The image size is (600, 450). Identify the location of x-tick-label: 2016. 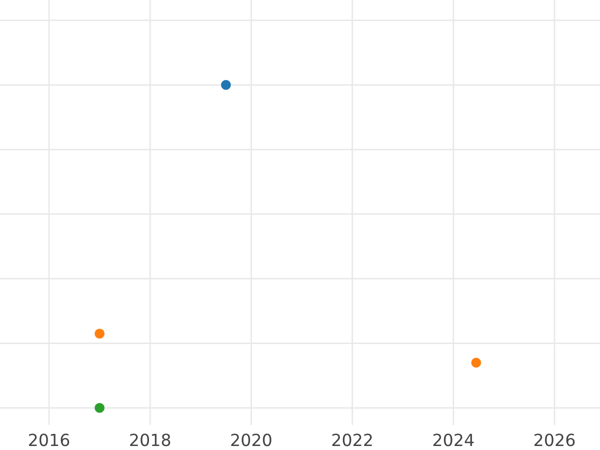
(49, 440).